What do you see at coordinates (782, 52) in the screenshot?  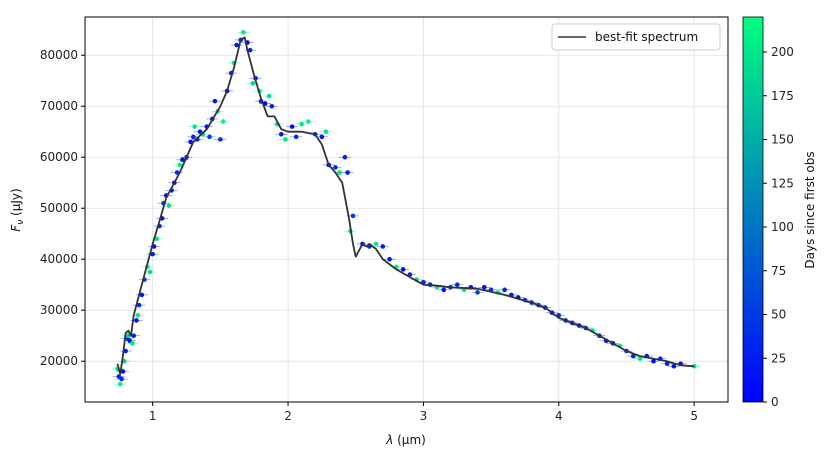 I see `colorbar-tick-label: 200` at bounding box center [782, 52].